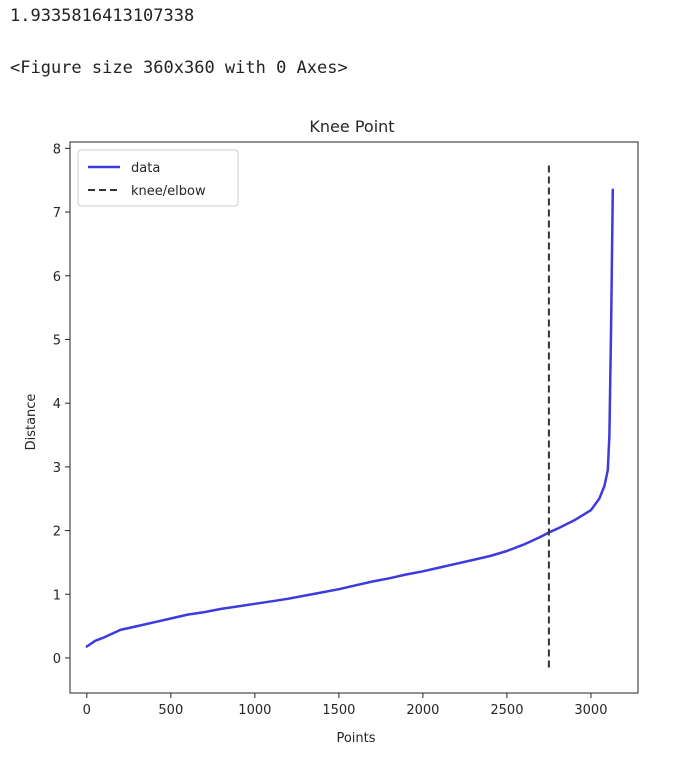 This screenshot has height=761, width=700. What do you see at coordinates (338, 710) in the screenshot?
I see `x-tick-label: 1500` at bounding box center [338, 710].